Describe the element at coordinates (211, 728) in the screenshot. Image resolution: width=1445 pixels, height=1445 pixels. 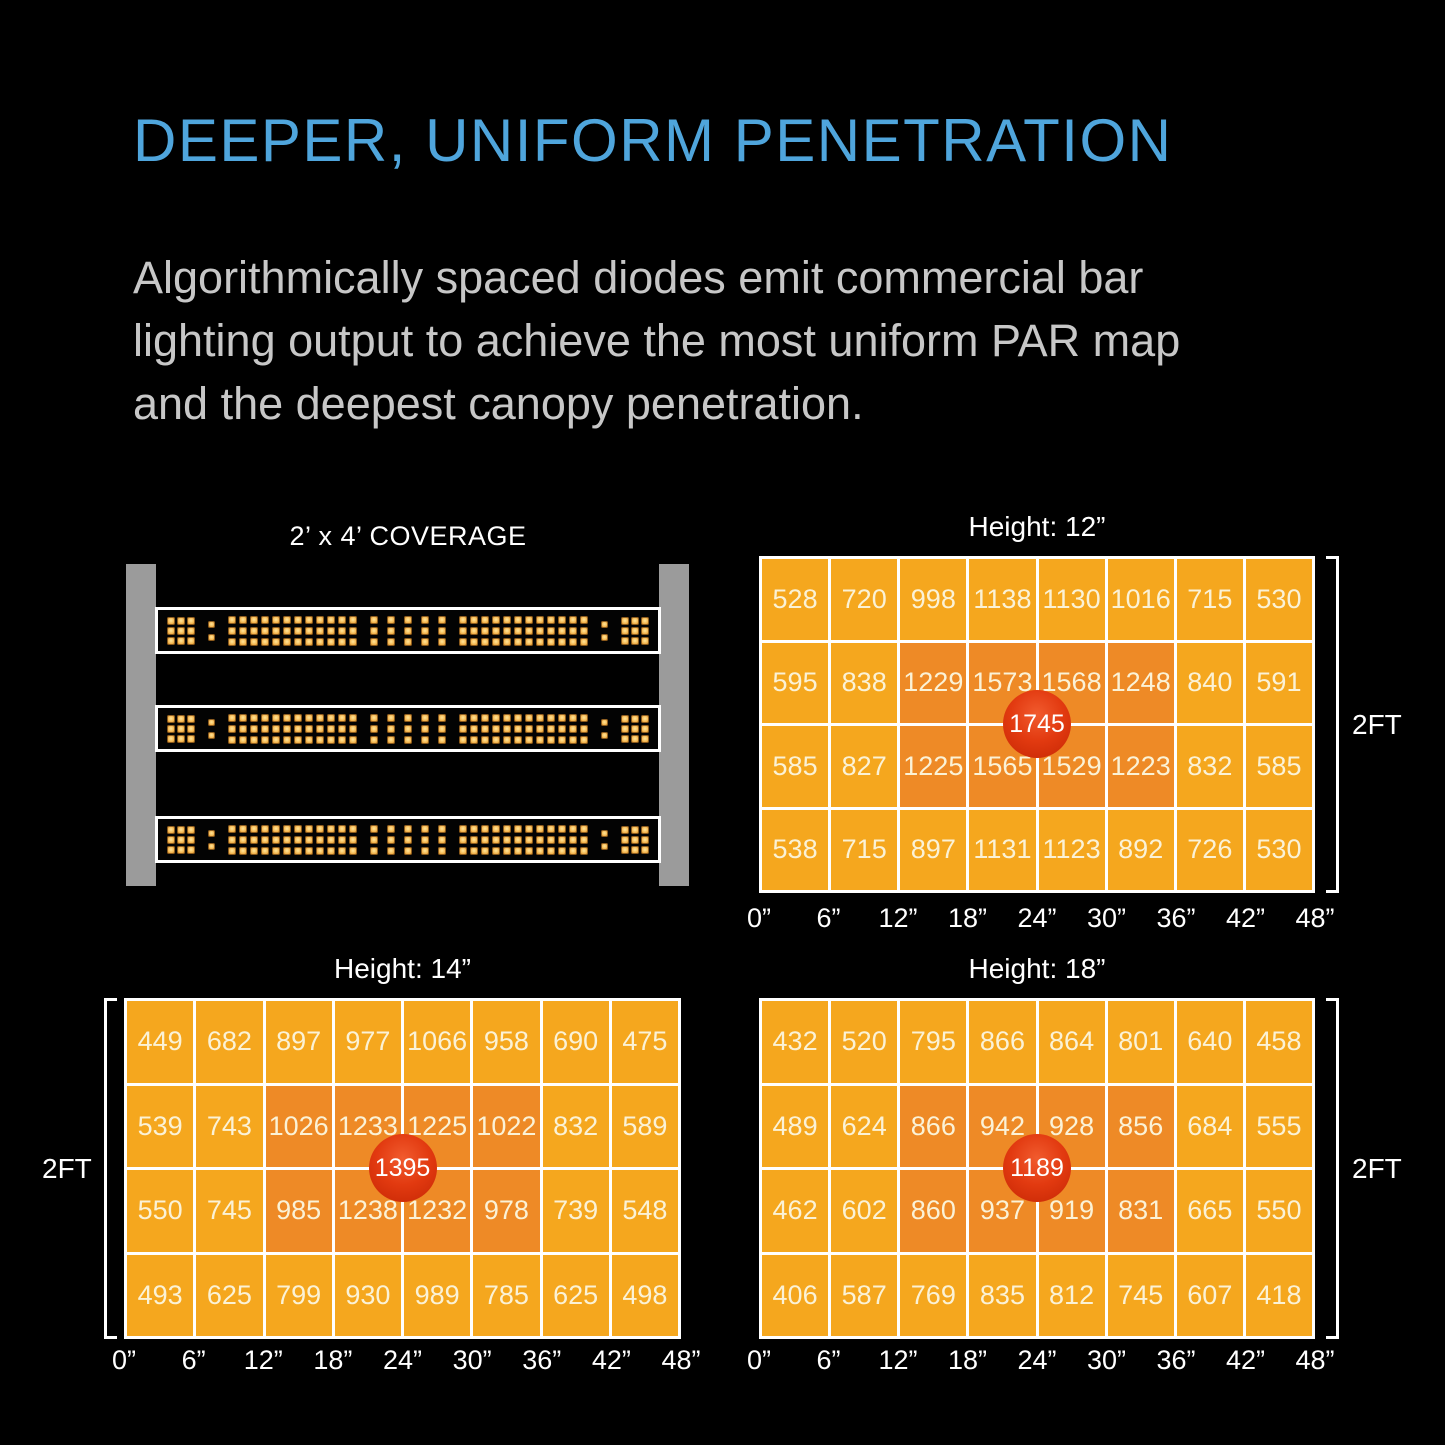
I see `diode-cluster-colon` at that location.